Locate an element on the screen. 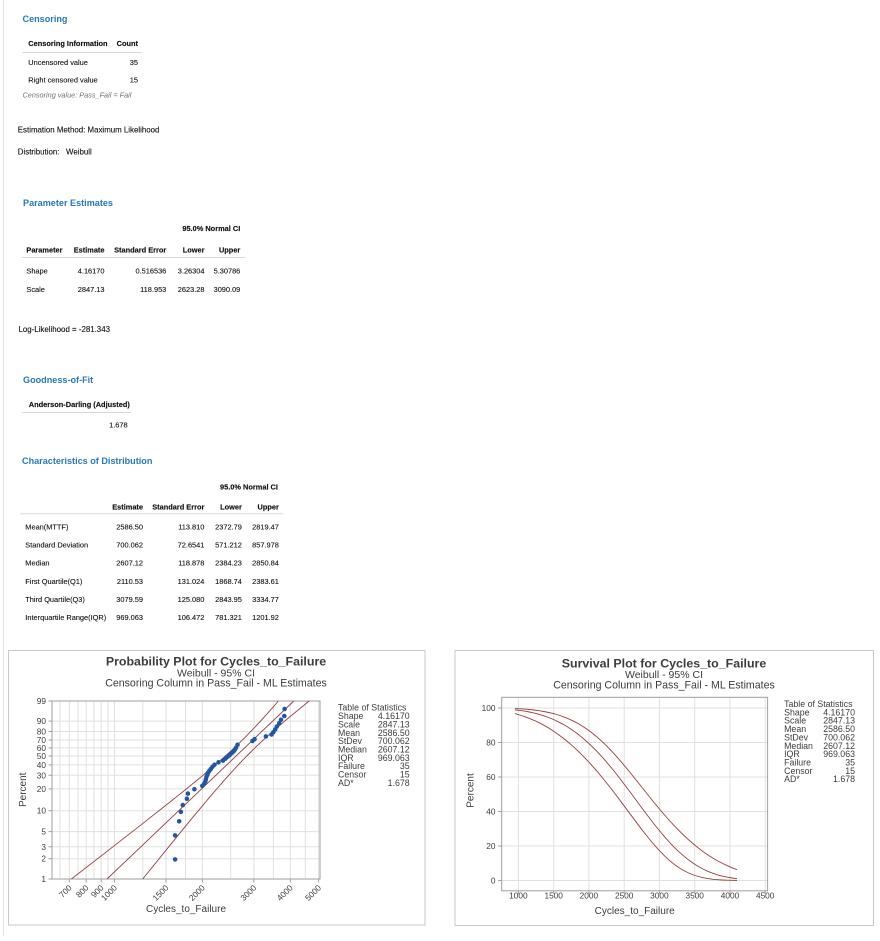  svg-text: 90 is located at coordinates (42, 721).